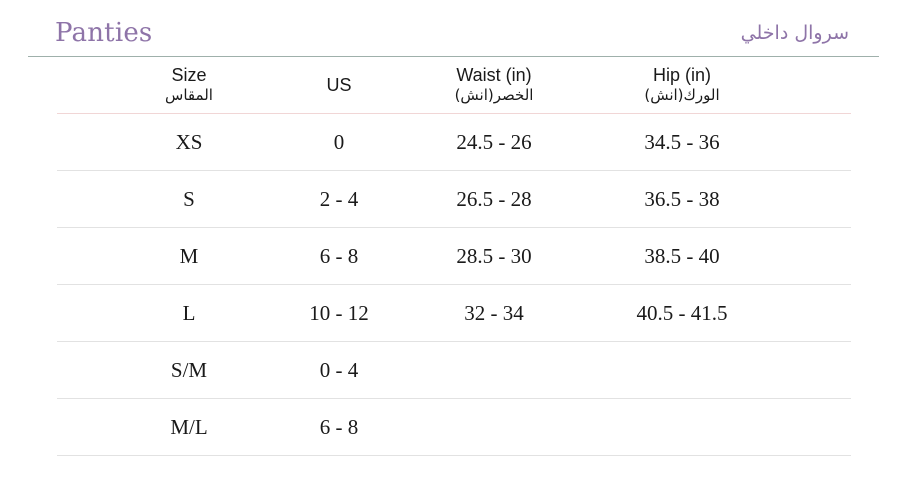 Image resolution: width=907 pixels, height=482 pixels. I want to click on header-divider, so click(453, 56).